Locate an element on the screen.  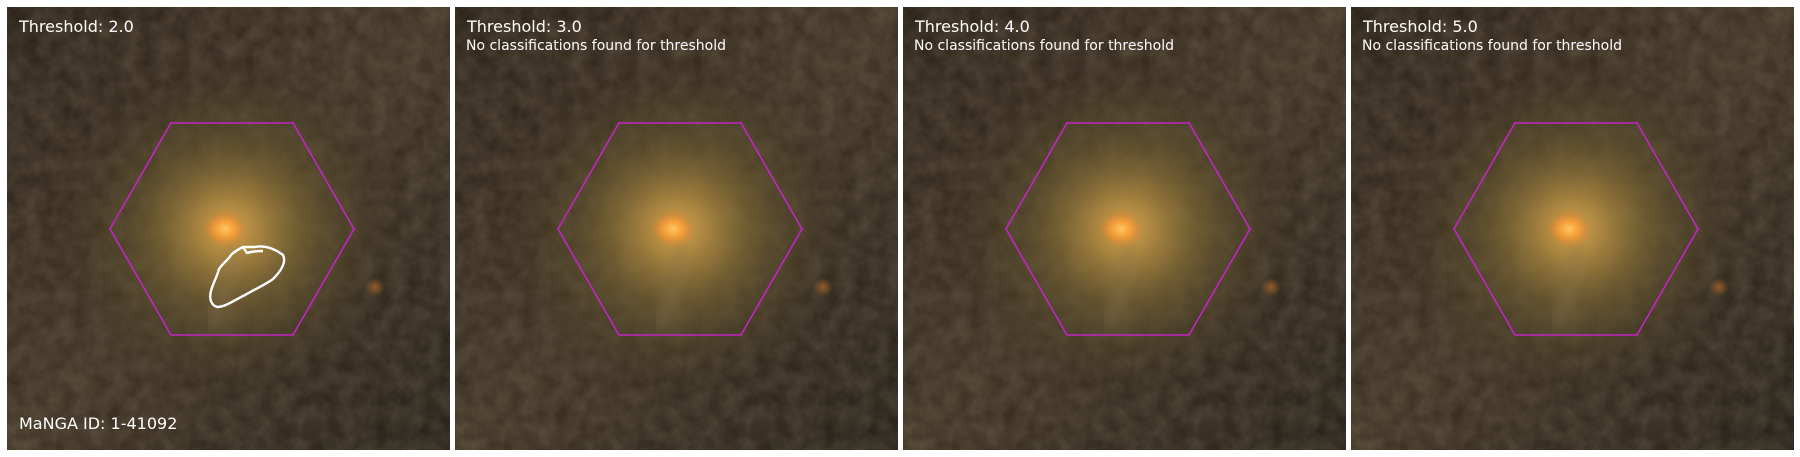
classification-contour is located at coordinates (247, 277).